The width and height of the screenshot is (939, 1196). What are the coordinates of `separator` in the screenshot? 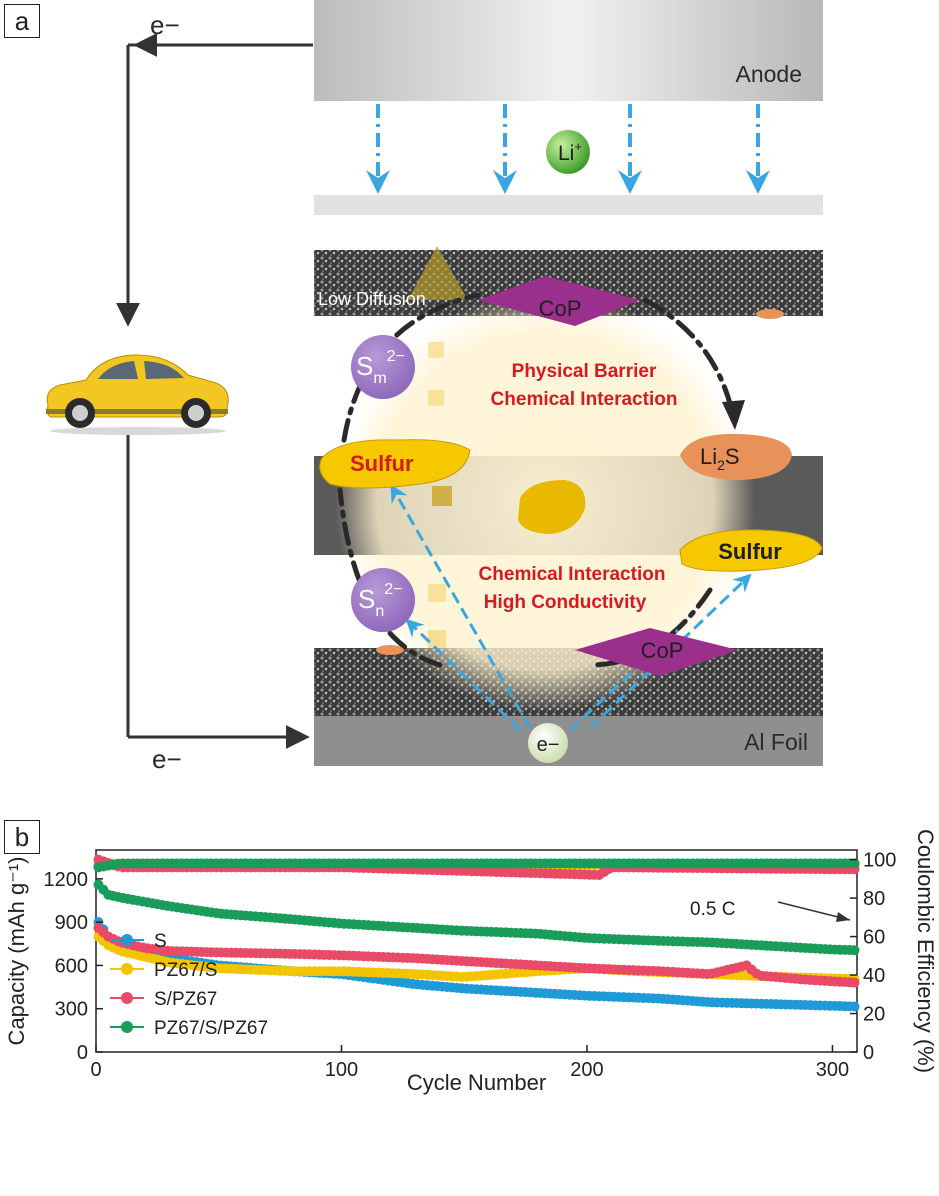 It's located at (568, 205).